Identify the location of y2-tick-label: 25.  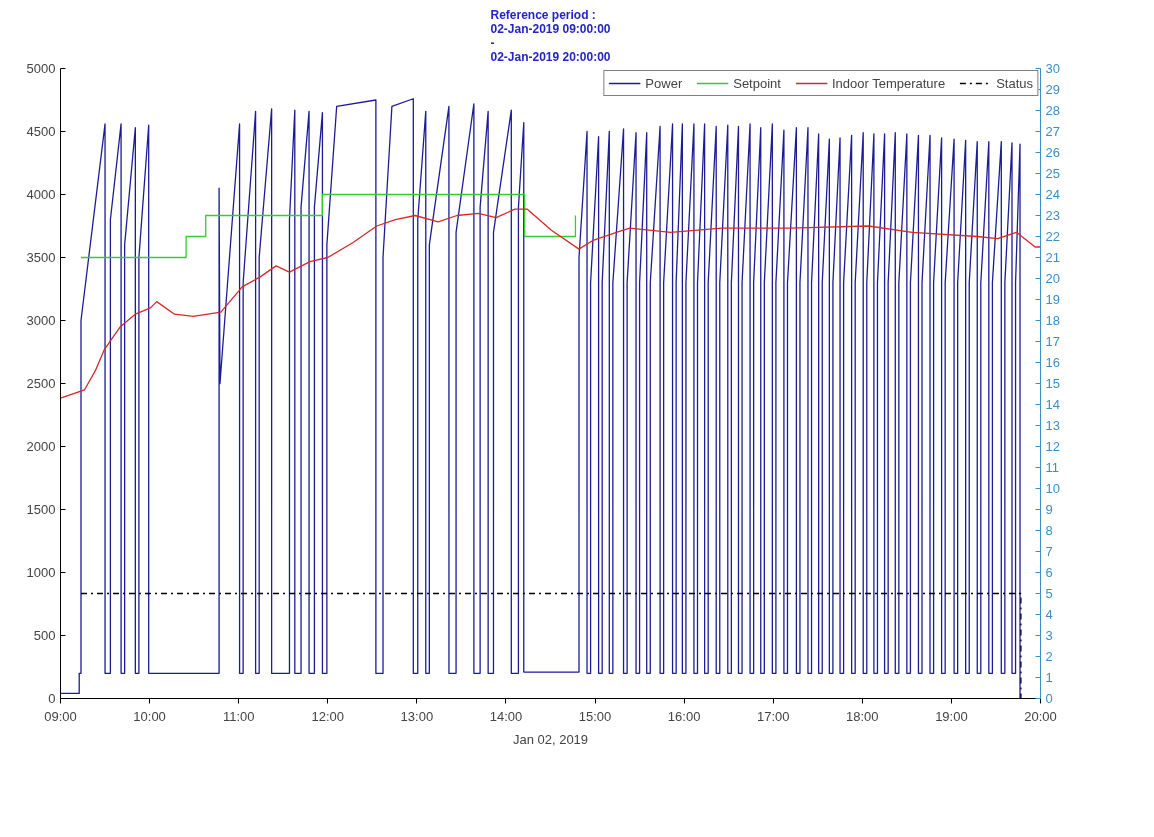
(1052, 173).